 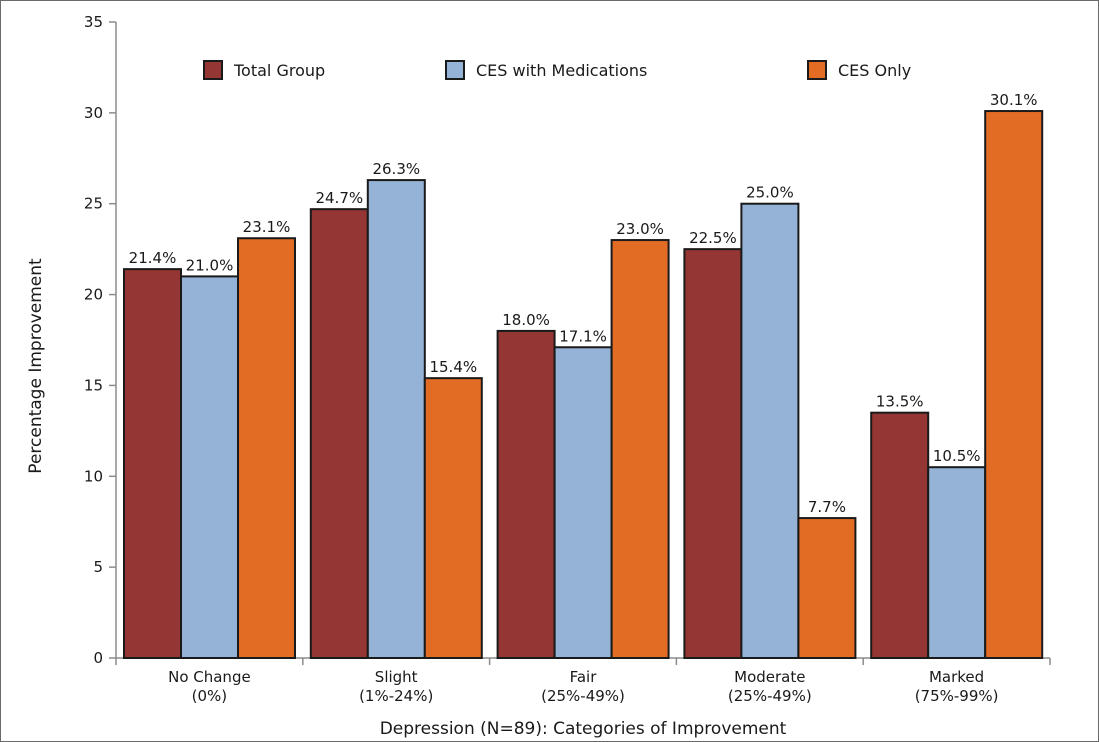 What do you see at coordinates (210, 696) in the screenshot?
I see `category-sublabel: (0%)` at bounding box center [210, 696].